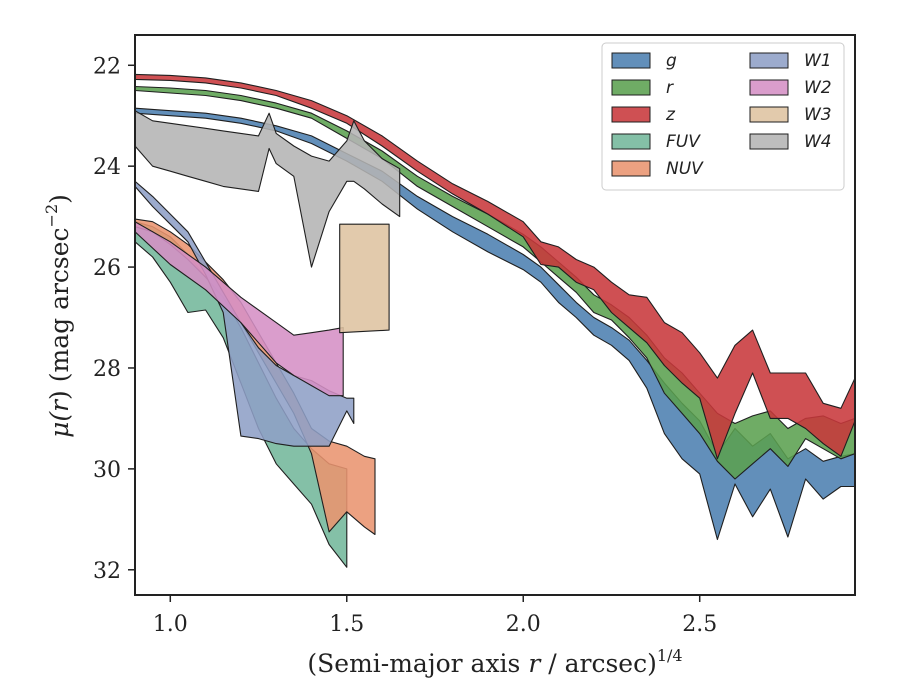  I want to click on legend-label-w3: W3, so click(818, 115).